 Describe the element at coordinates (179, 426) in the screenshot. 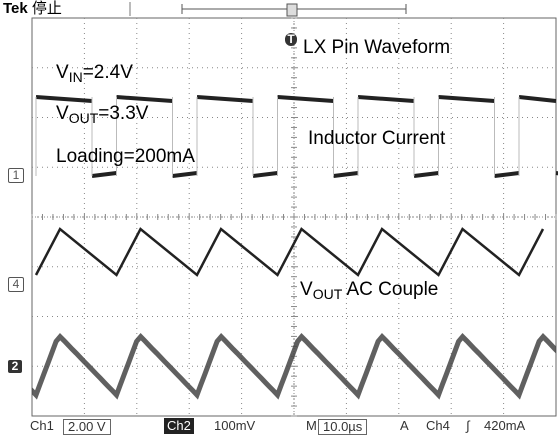

I see `ch2-label: Ch2` at that location.